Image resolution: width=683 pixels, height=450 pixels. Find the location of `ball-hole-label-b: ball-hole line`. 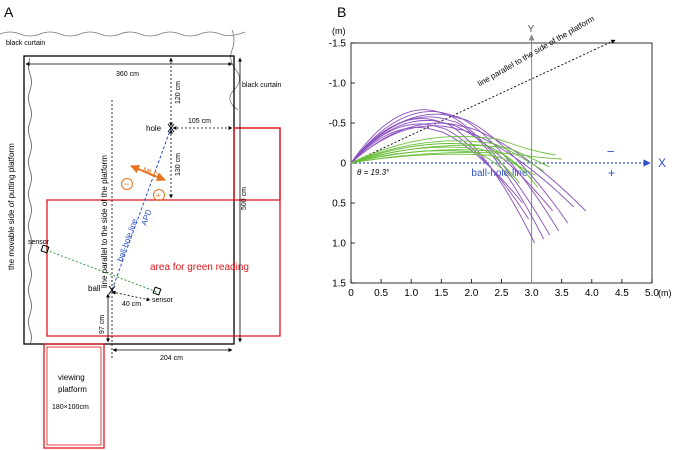

ball-hole-label-b: ball-hole line is located at coordinates (499, 173).